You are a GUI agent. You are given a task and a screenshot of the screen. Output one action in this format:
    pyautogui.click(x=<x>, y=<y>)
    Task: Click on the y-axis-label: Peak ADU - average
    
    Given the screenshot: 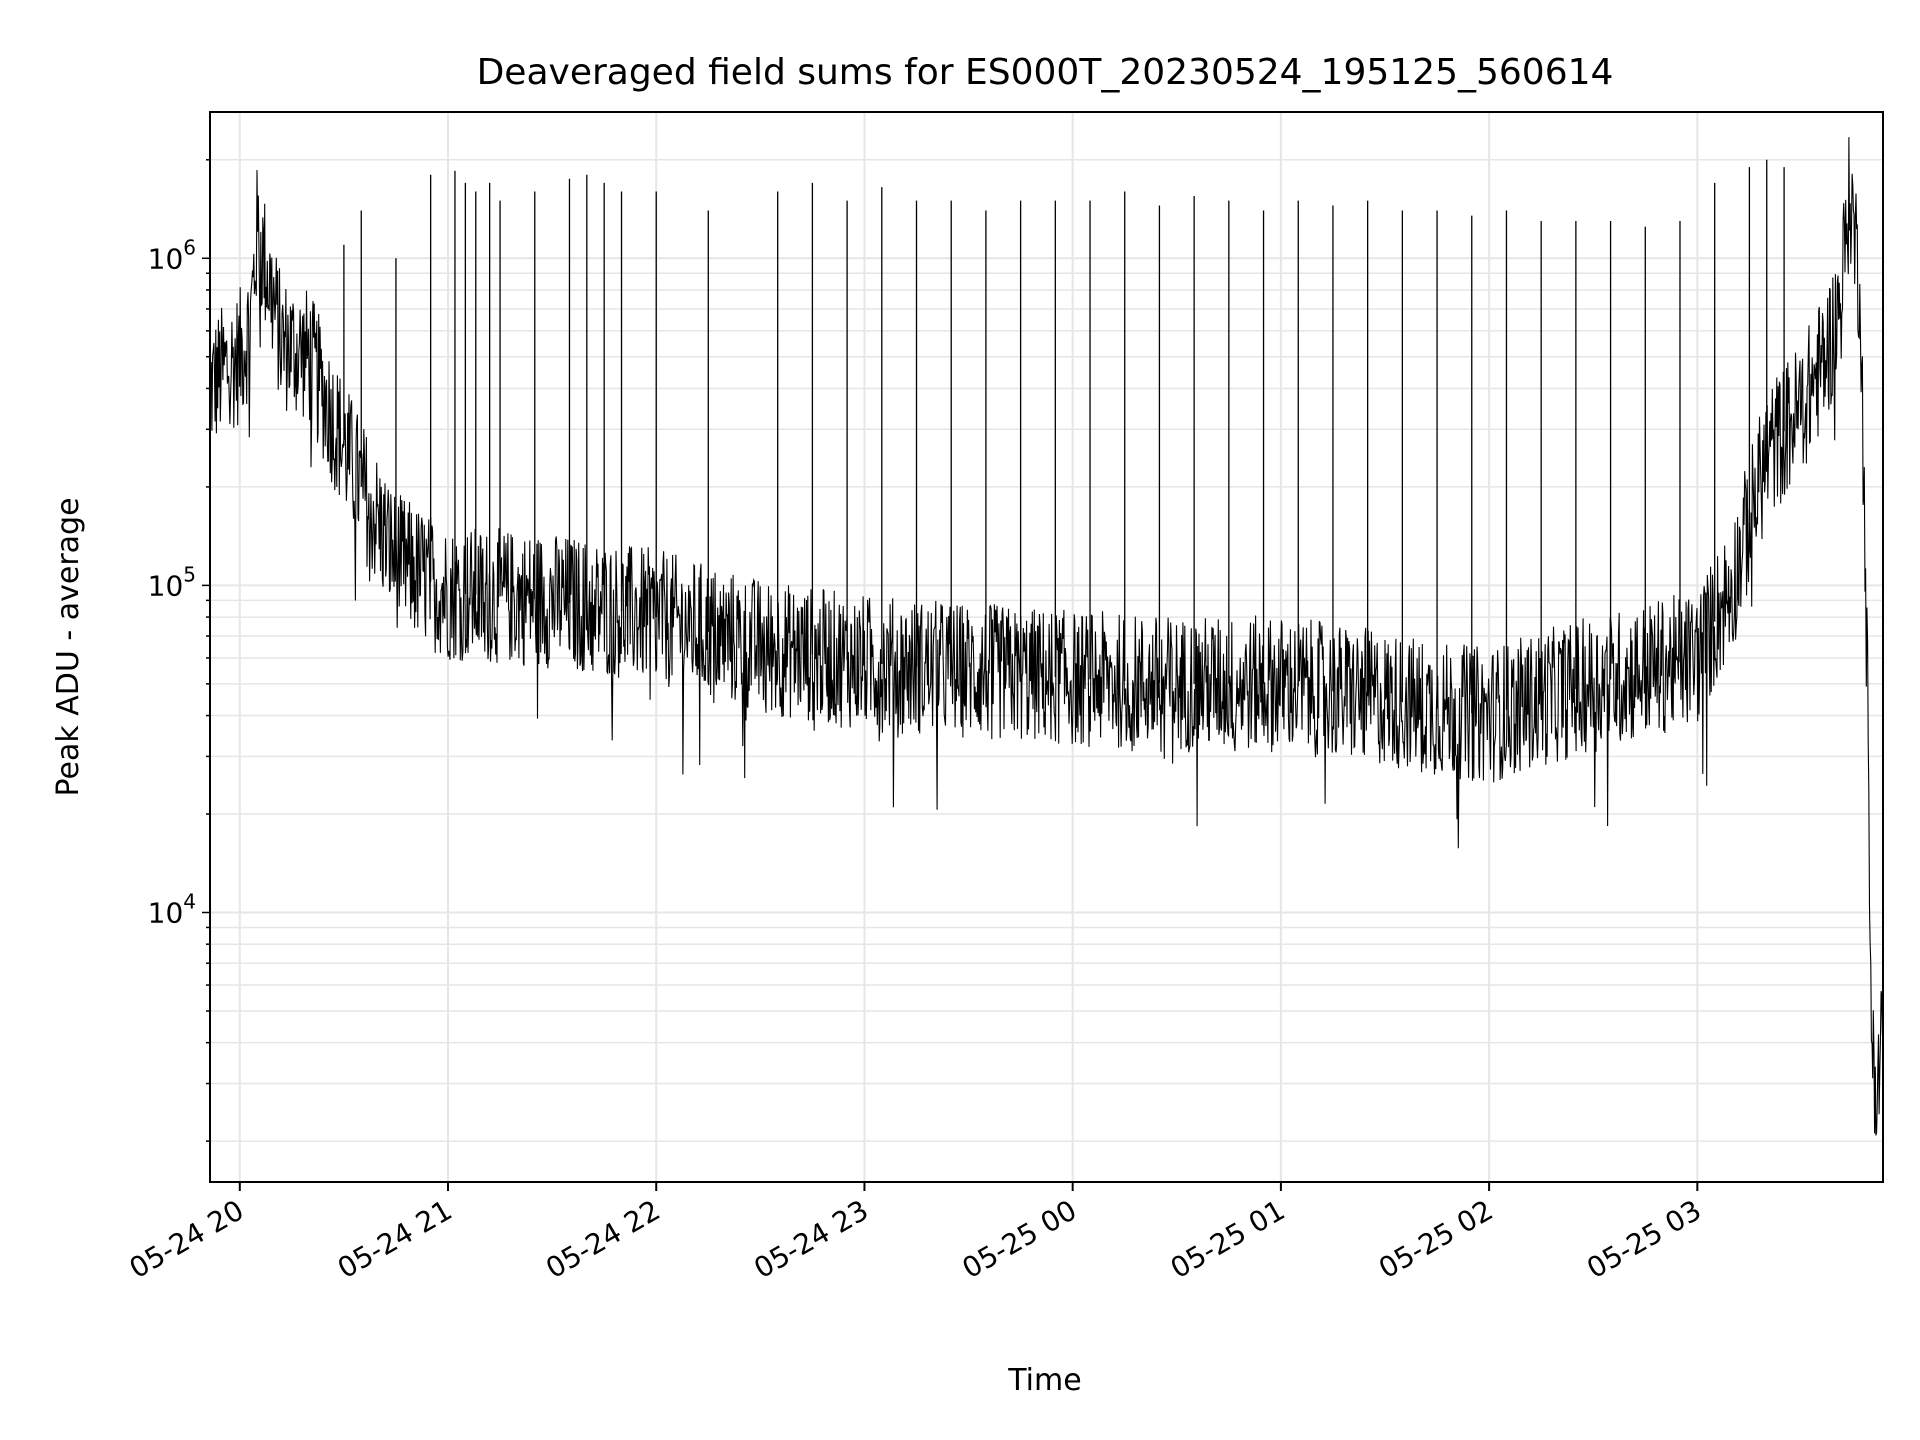 What is the action you would take?
    pyautogui.click(x=68, y=646)
    